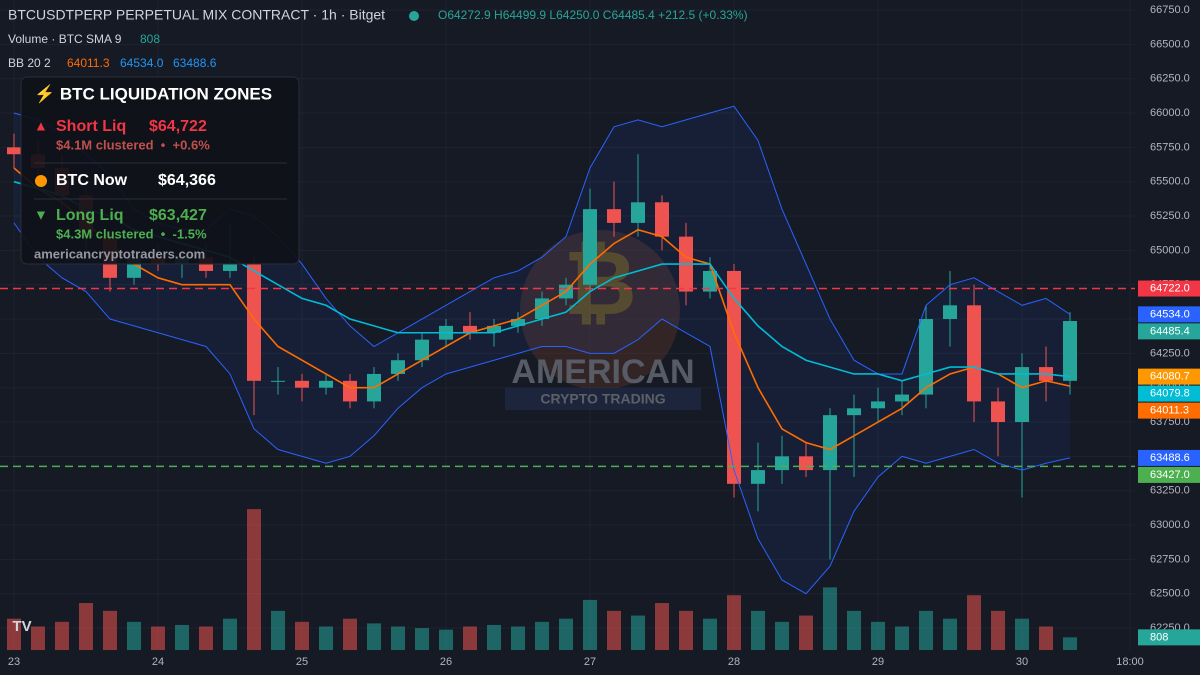 This screenshot has width=1200, height=675. Describe the element at coordinates (29, 63) in the screenshot. I see `bb-legend: BB 20 2` at that location.